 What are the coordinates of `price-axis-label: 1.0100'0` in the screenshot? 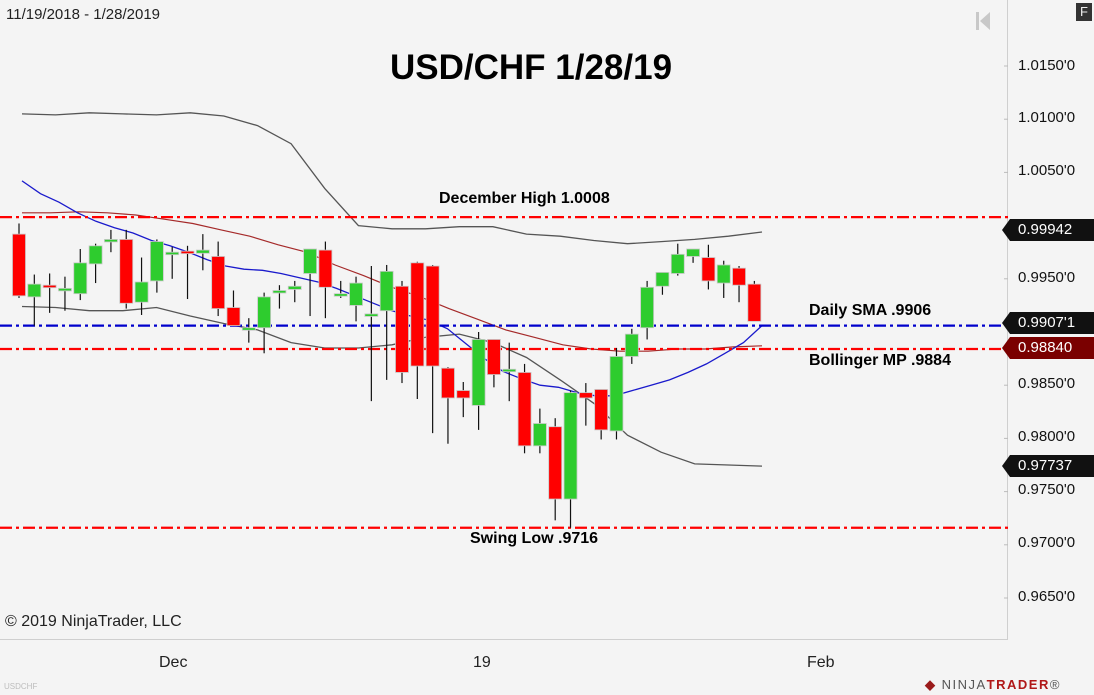 It's located at (1047, 117).